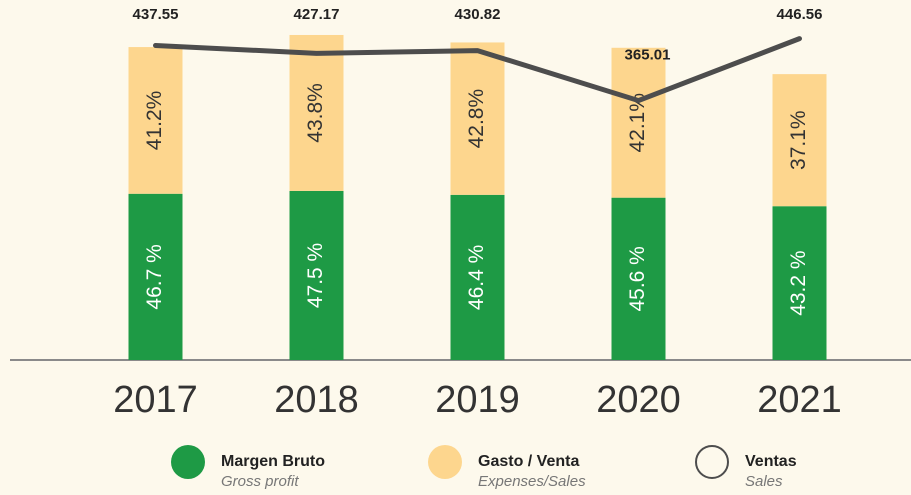 This screenshot has height=495, width=911. What do you see at coordinates (316, 400) in the screenshot?
I see `x-tick-label: 2018` at bounding box center [316, 400].